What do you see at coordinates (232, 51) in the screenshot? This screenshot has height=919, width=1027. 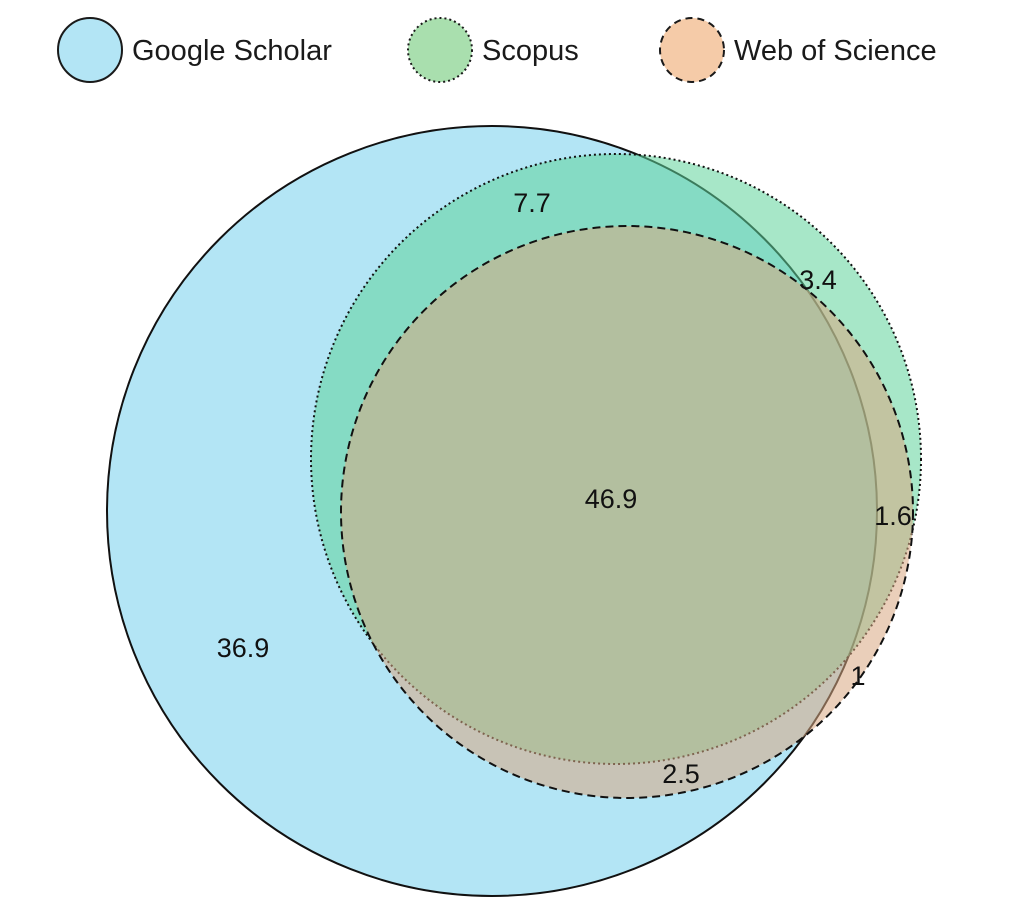 I see `legend-label-google-scholar: Google Scholar` at bounding box center [232, 51].